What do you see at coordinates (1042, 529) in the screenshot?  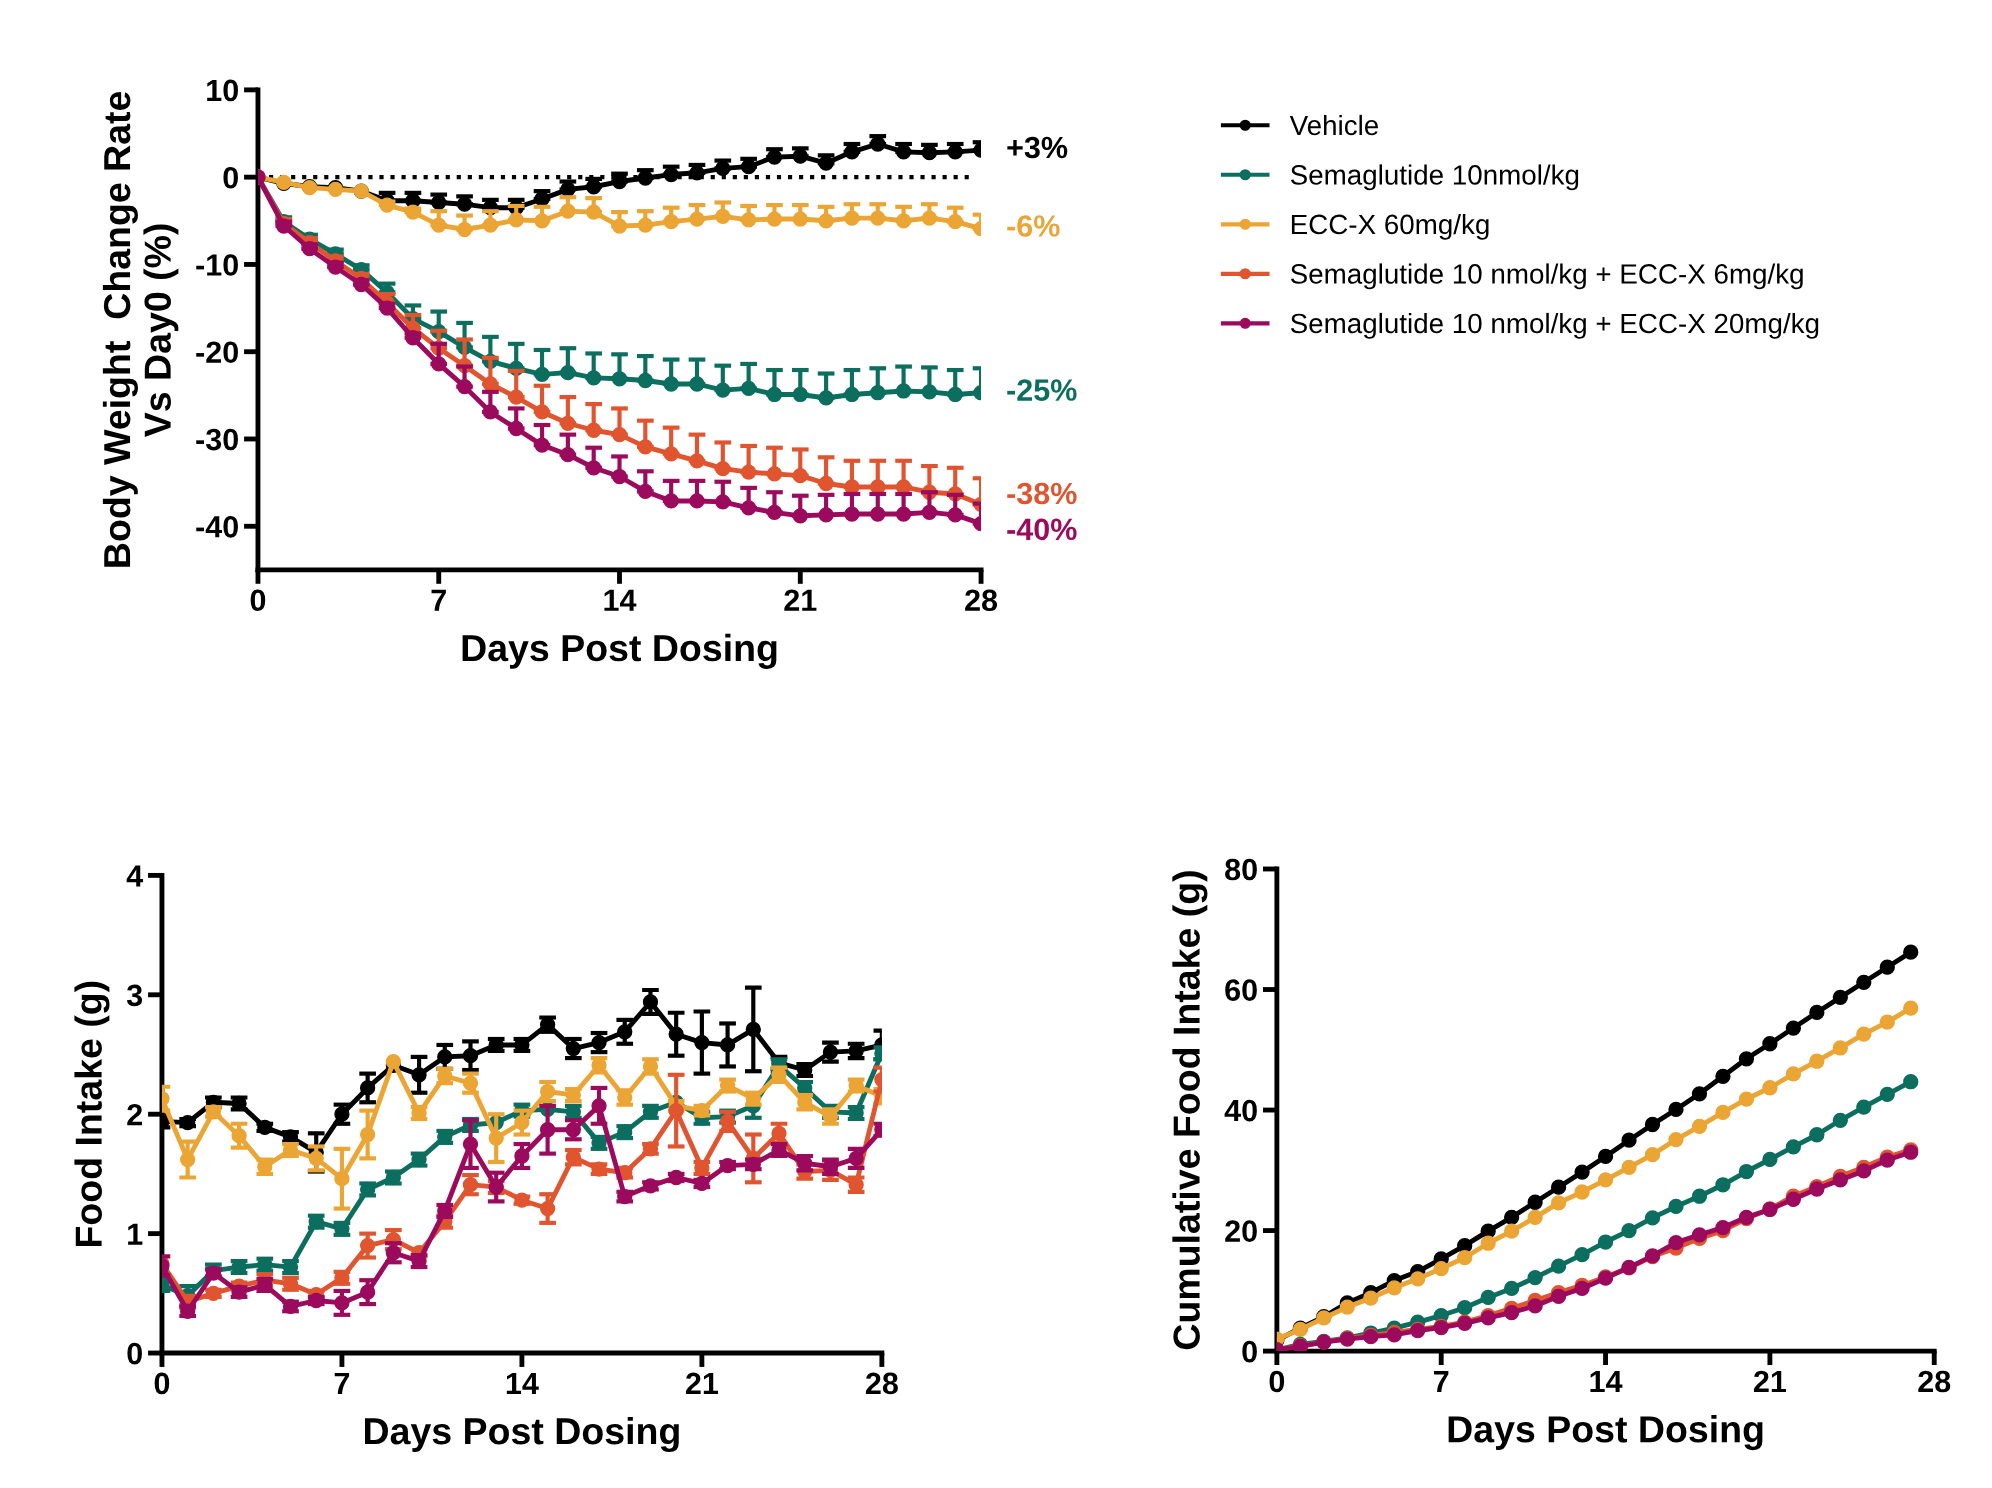 I see `text: -40%` at bounding box center [1042, 529].